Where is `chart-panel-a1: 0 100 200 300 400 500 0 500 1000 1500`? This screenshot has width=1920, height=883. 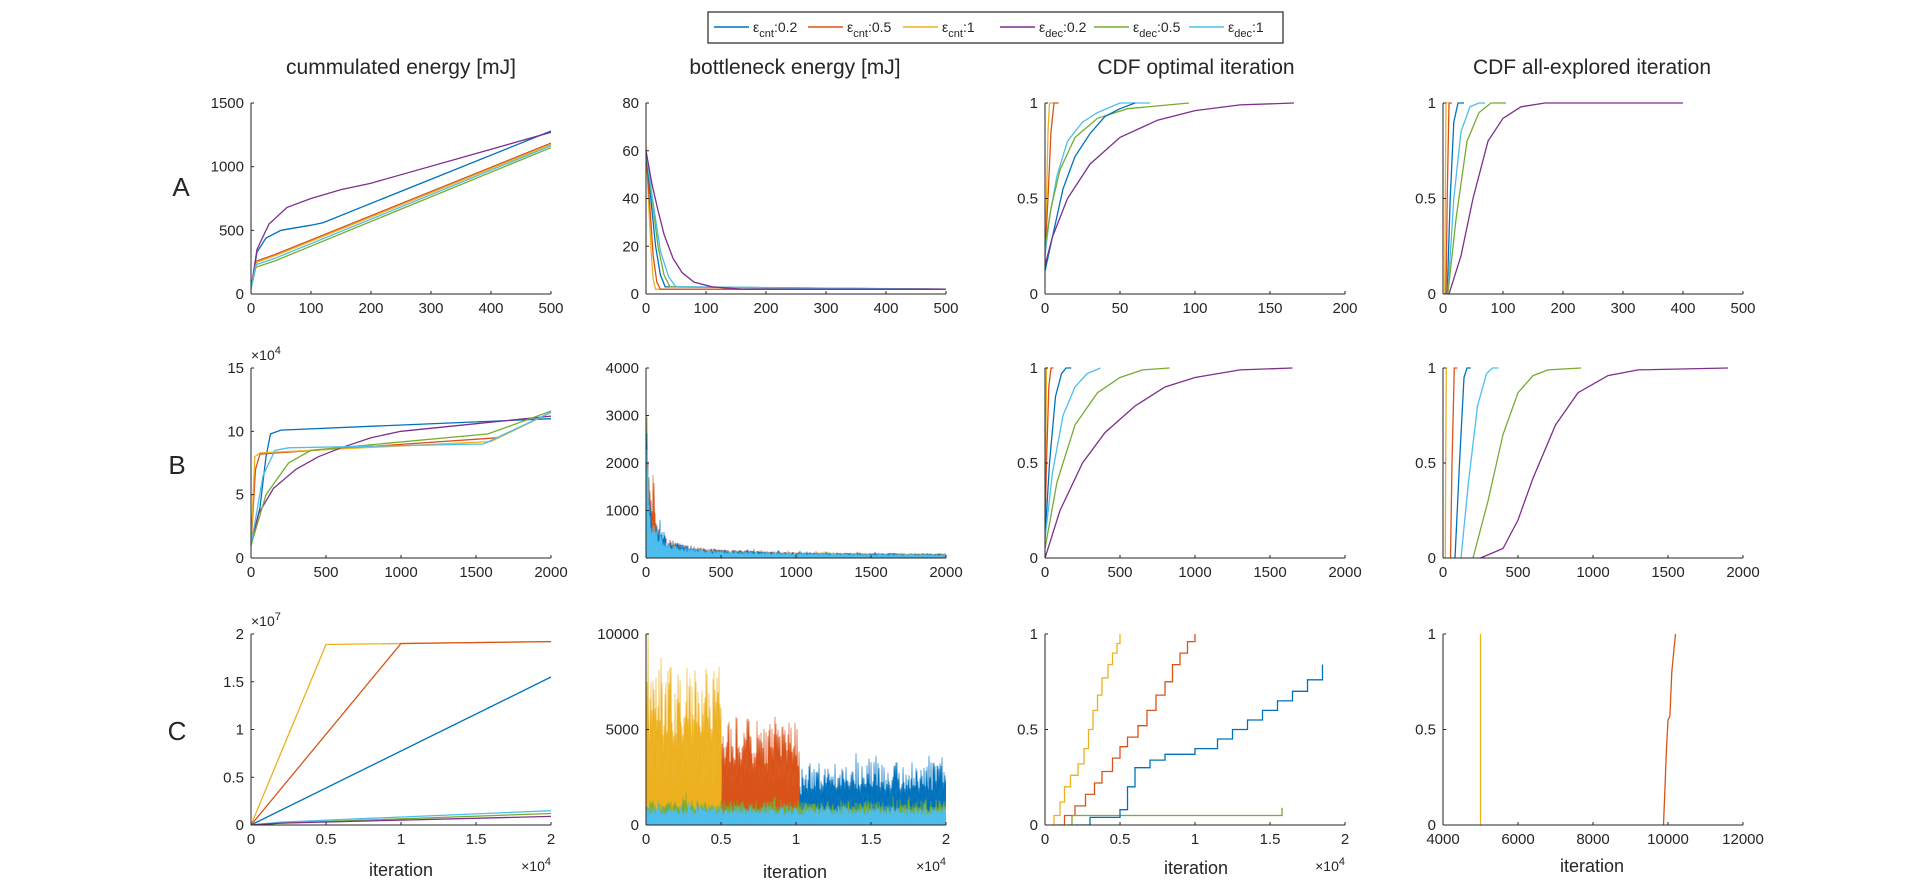
chart-panel-a1: 0 100 200 300 400 500 0 500 1000 1500 is located at coordinates (387, 206).